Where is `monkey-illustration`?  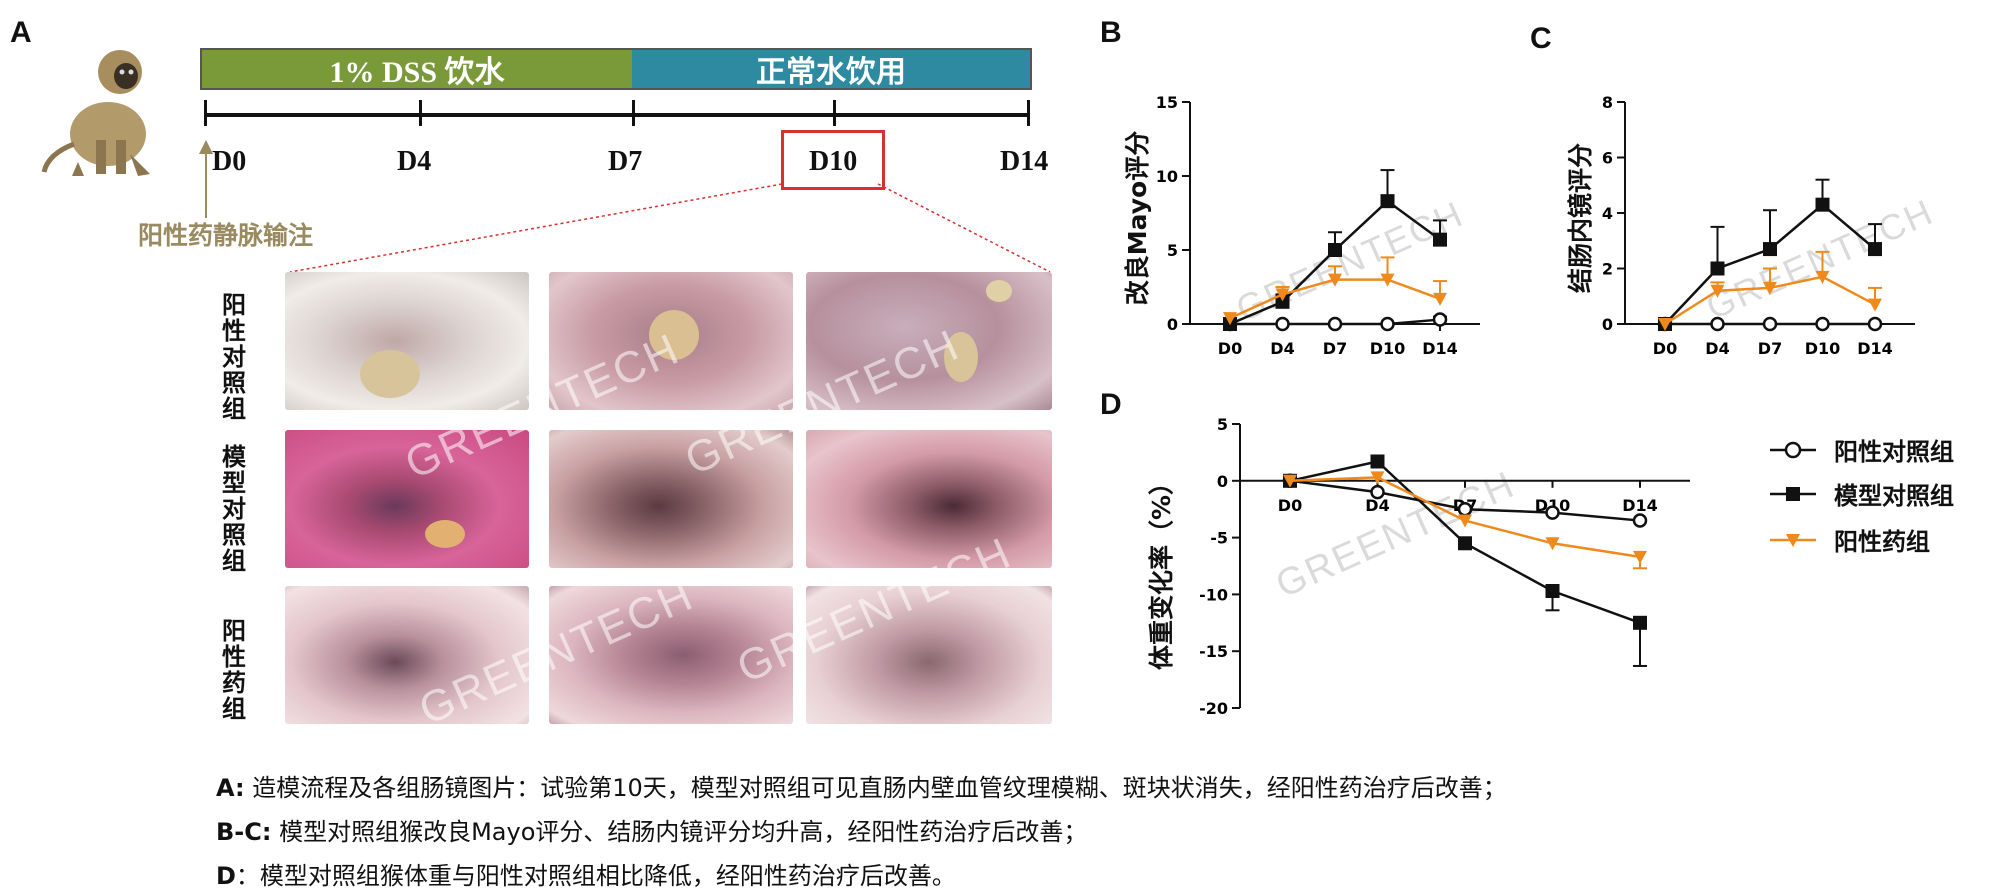
monkey-illustration is located at coordinates (95, 113).